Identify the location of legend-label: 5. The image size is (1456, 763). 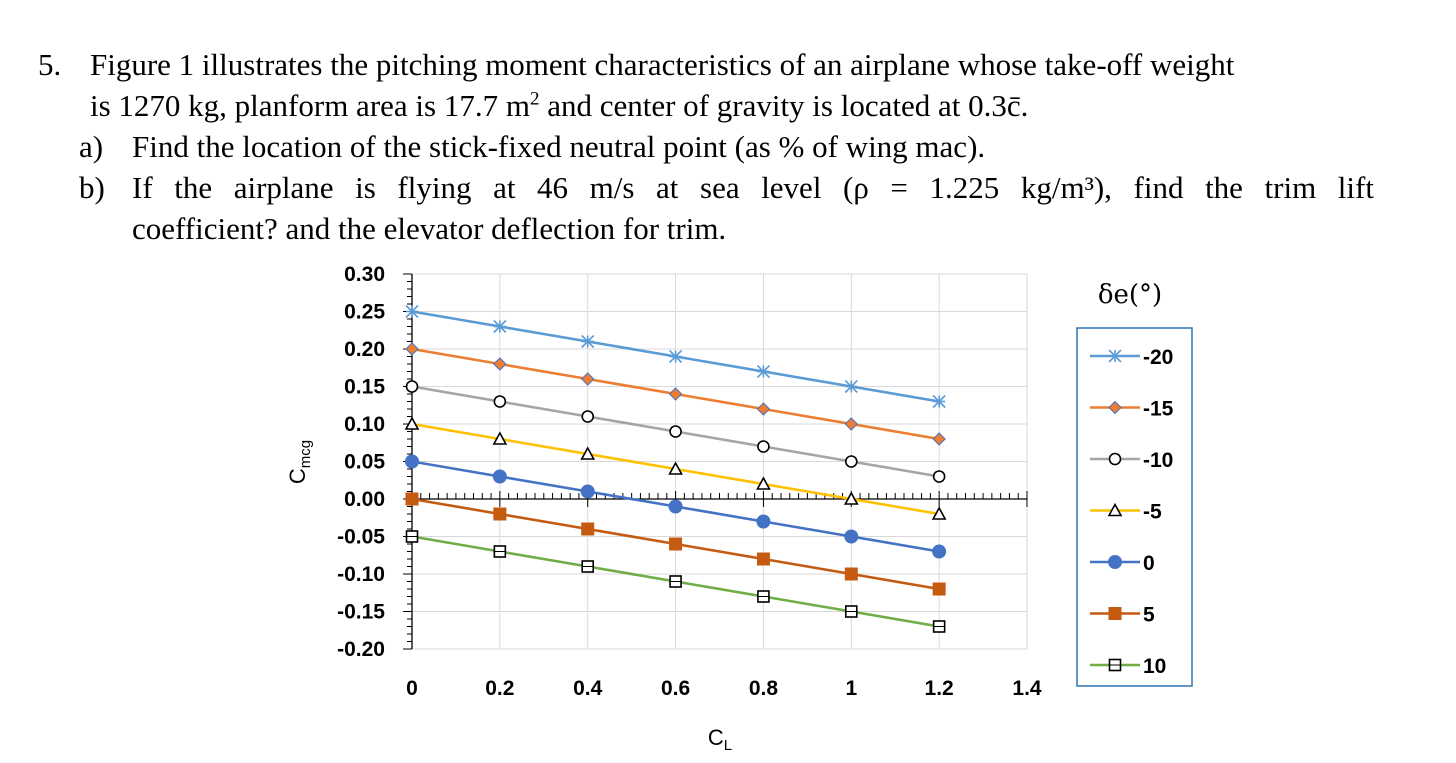
(1149, 615).